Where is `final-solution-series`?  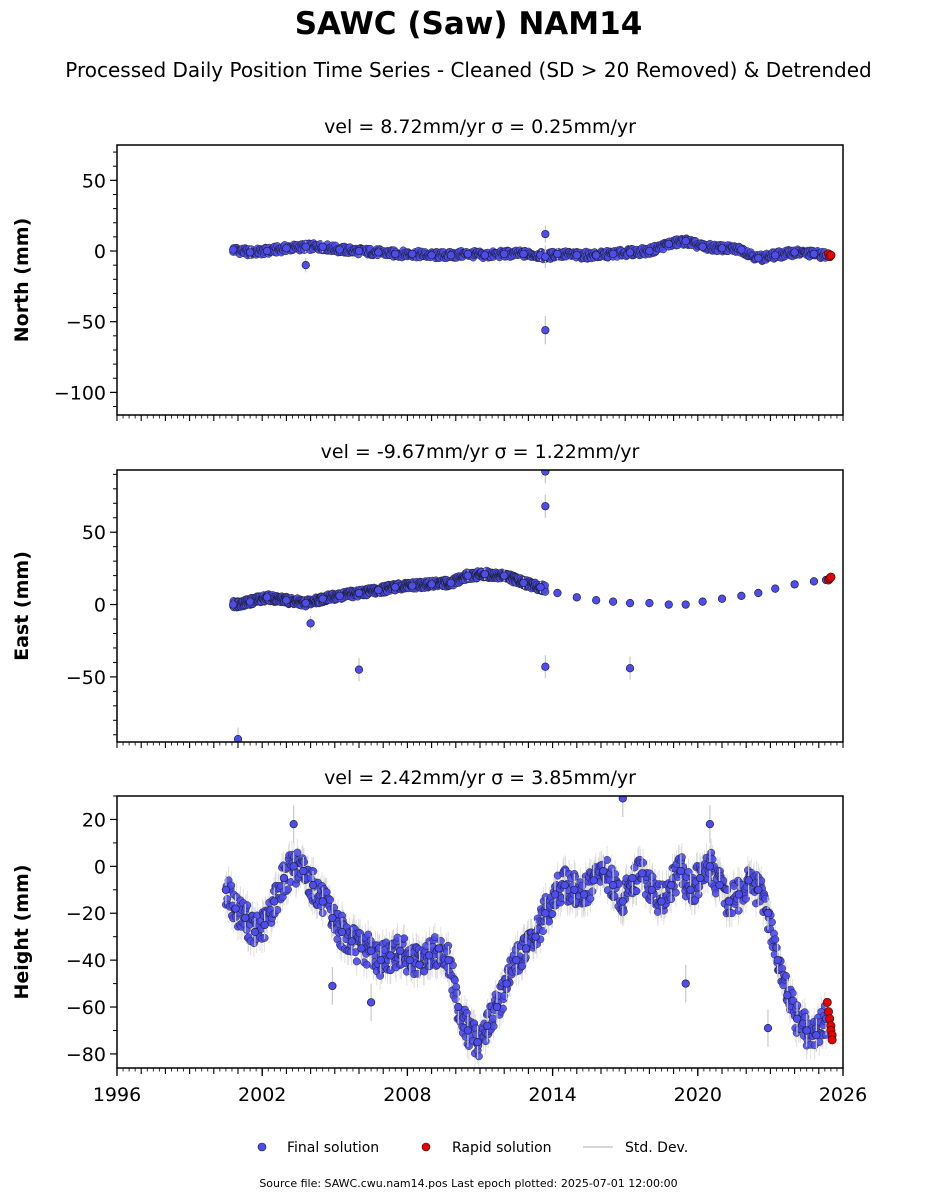
final-solution-series is located at coordinates (530, 285).